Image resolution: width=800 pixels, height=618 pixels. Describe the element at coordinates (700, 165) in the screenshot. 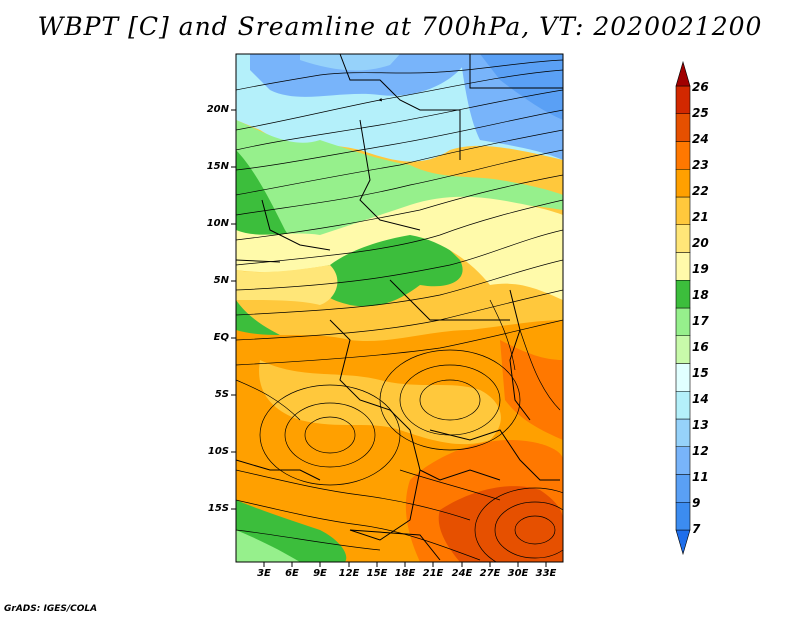

I see `colorbar-label: 23` at that location.